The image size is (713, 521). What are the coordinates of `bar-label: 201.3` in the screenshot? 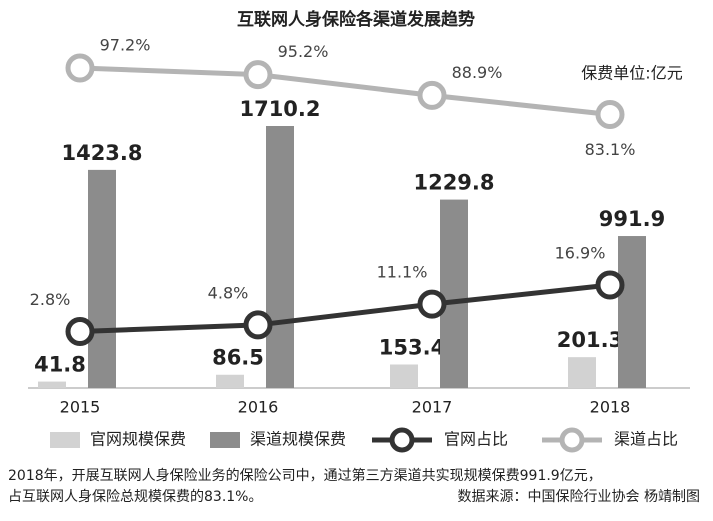 It's located at (590, 340).